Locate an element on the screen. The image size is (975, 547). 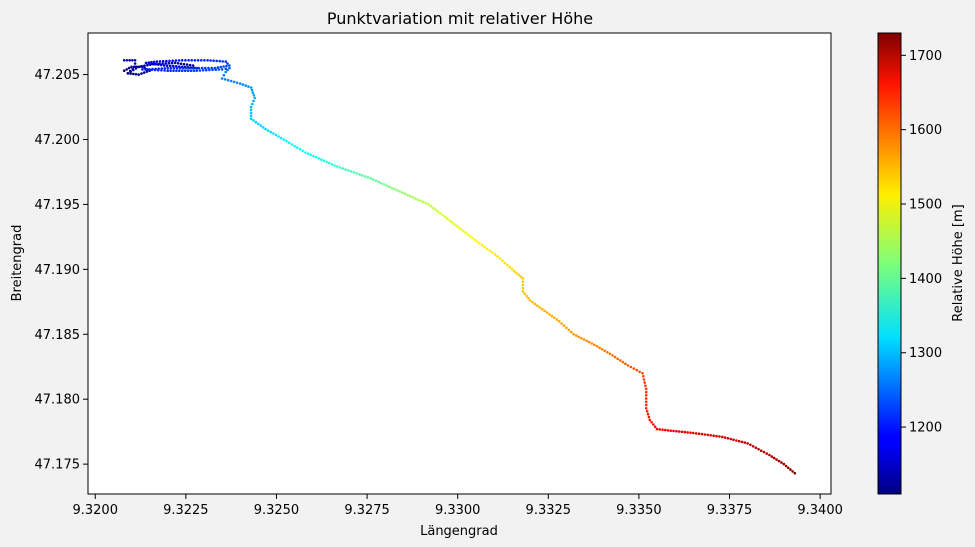
colorbar-tick-label-0: 1200 is located at coordinates (925, 428).